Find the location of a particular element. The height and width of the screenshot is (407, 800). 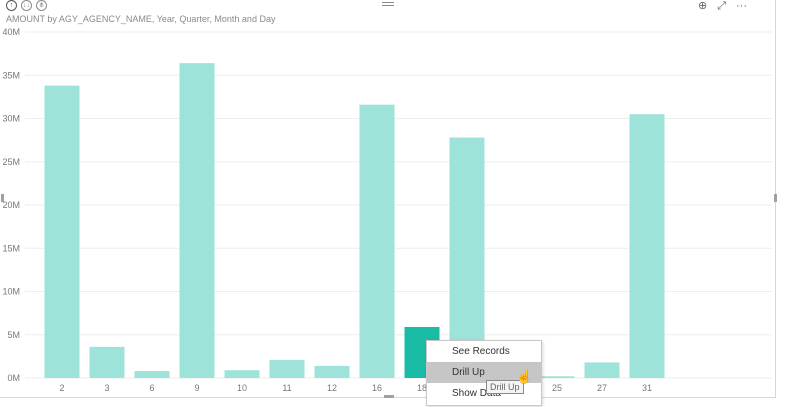

y-tick-label: 35M is located at coordinates (11, 75).